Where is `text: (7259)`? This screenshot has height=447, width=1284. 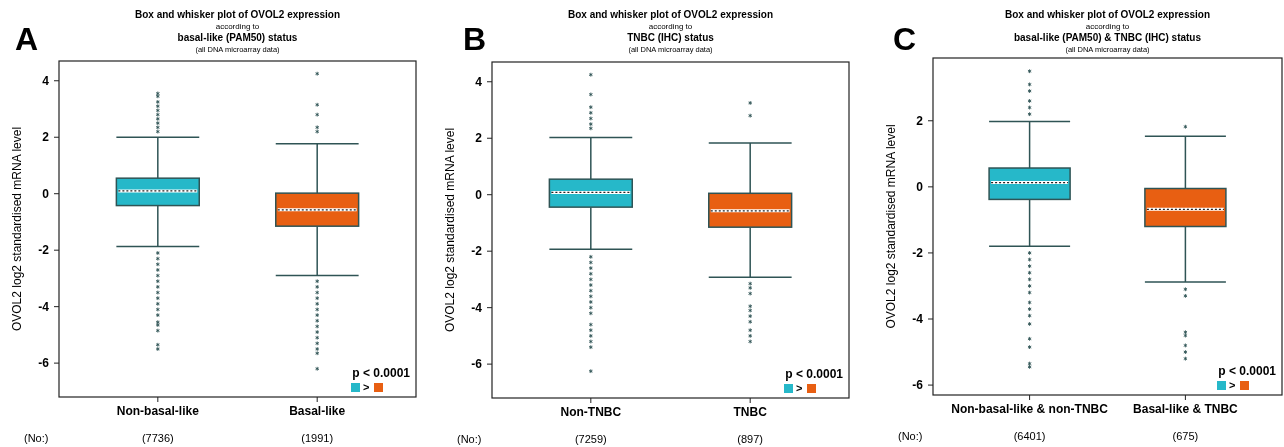 text: (7259) is located at coordinates (590, 439).